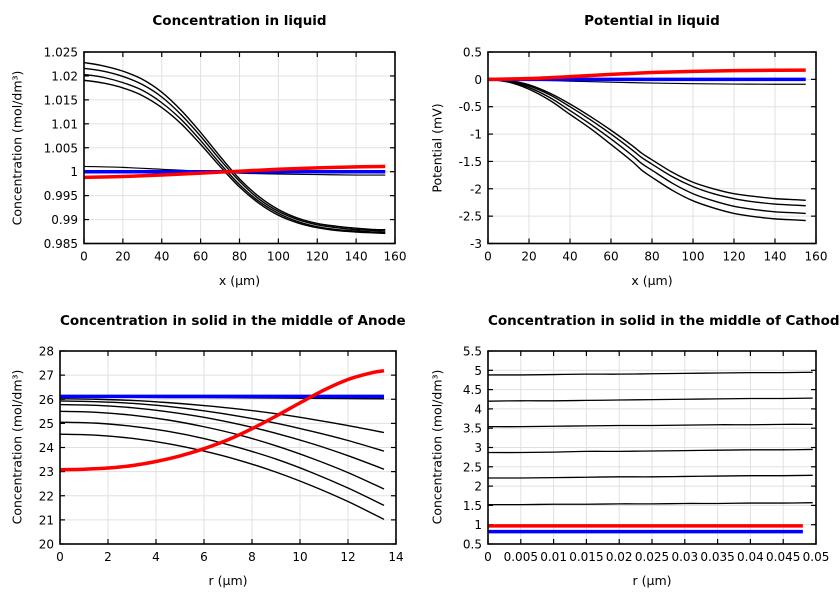  What do you see at coordinates (161, 257) in the screenshot?
I see `x-tick-label: 40` at bounding box center [161, 257].